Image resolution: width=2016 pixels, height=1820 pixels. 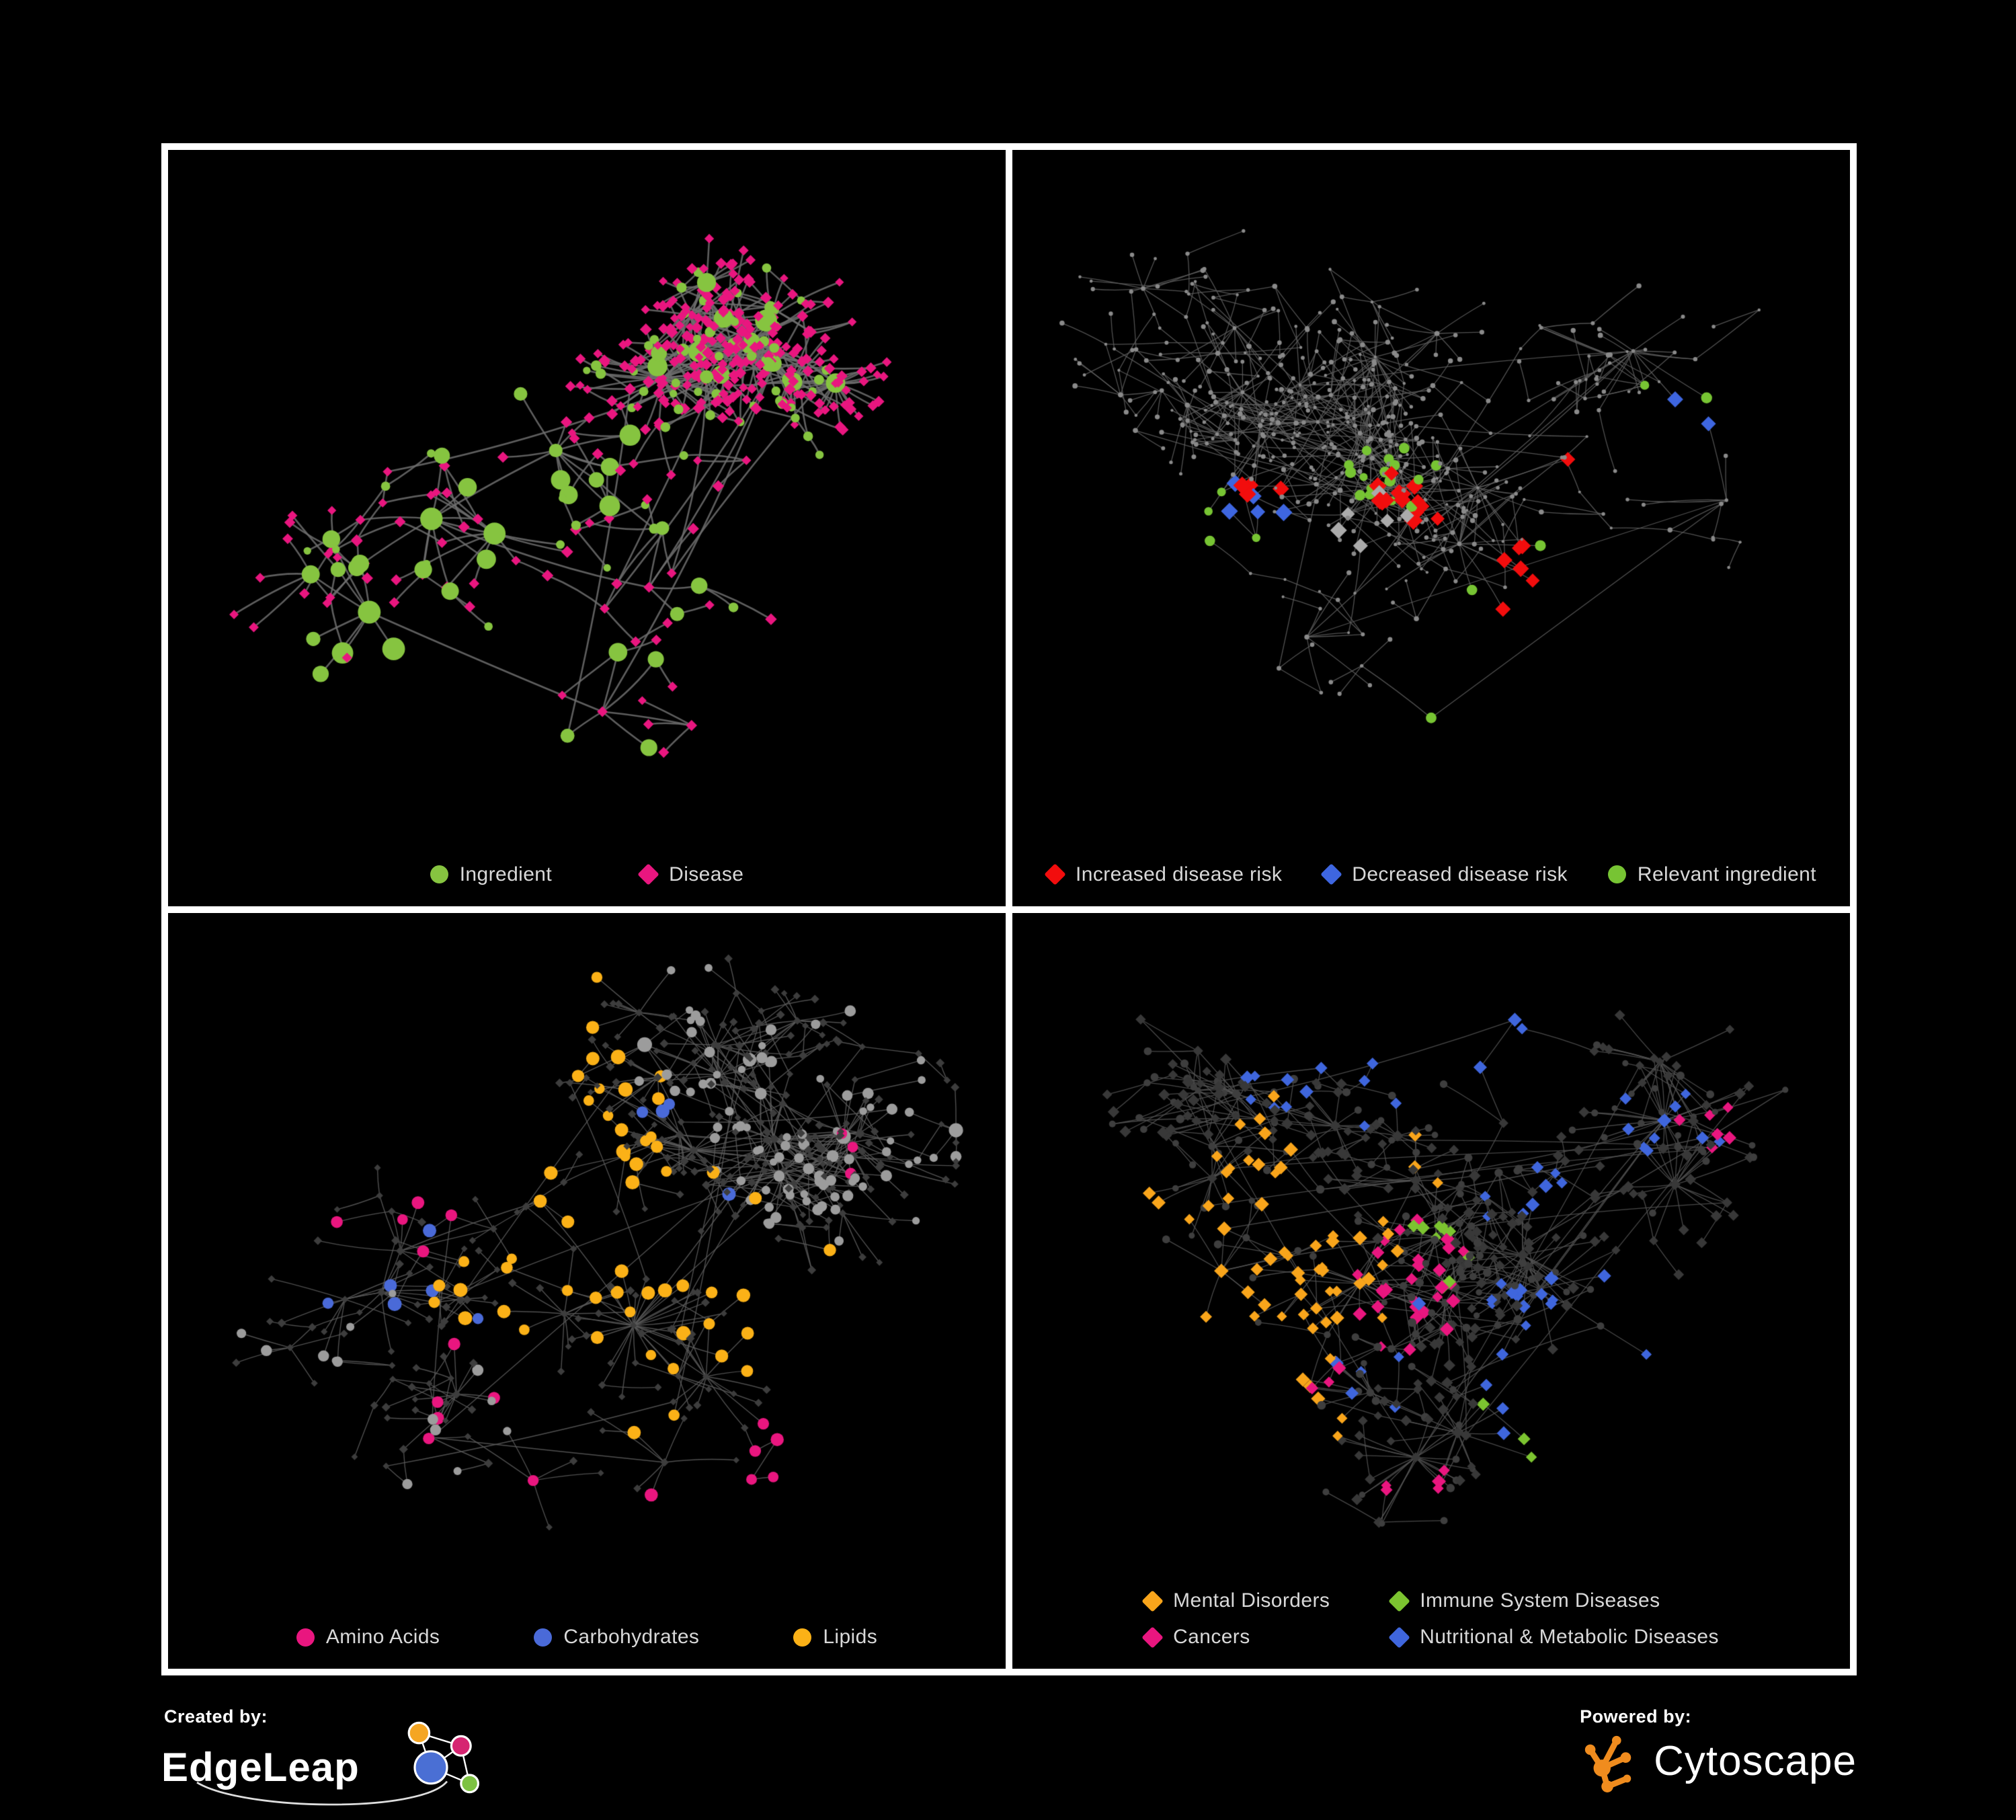 What do you see at coordinates (706, 874) in the screenshot?
I see `legend-label: Disease` at bounding box center [706, 874].